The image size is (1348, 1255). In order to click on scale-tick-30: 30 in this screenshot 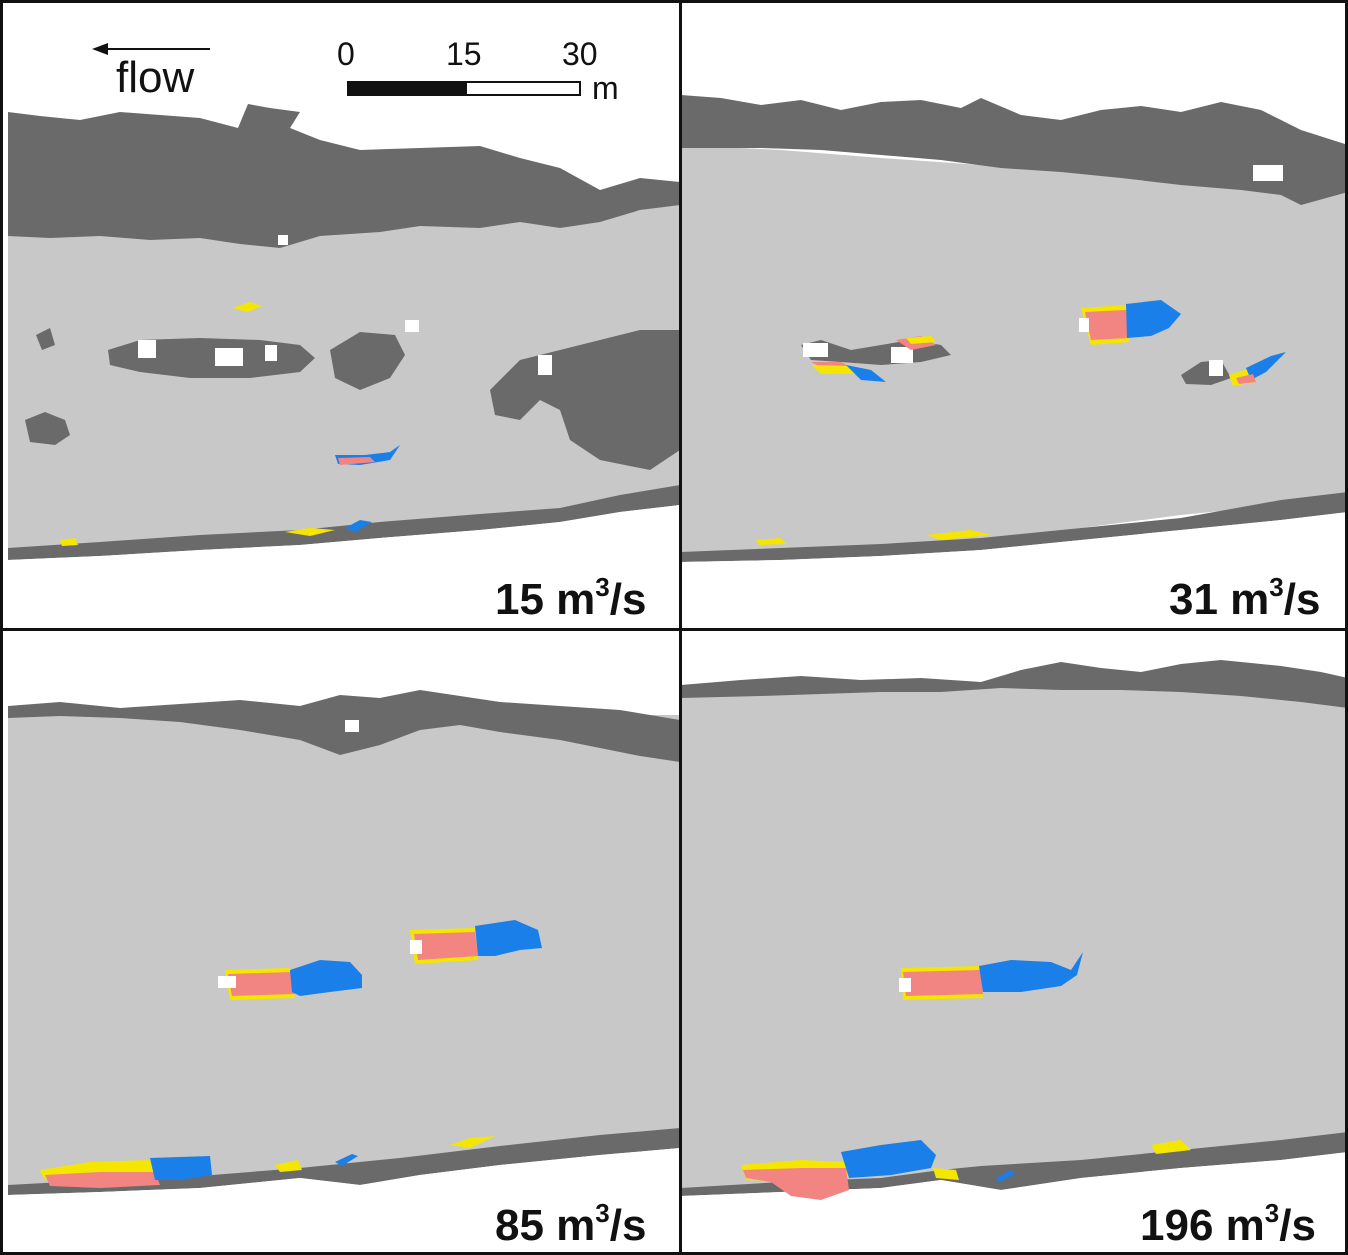, I will do `click(580, 54)`.